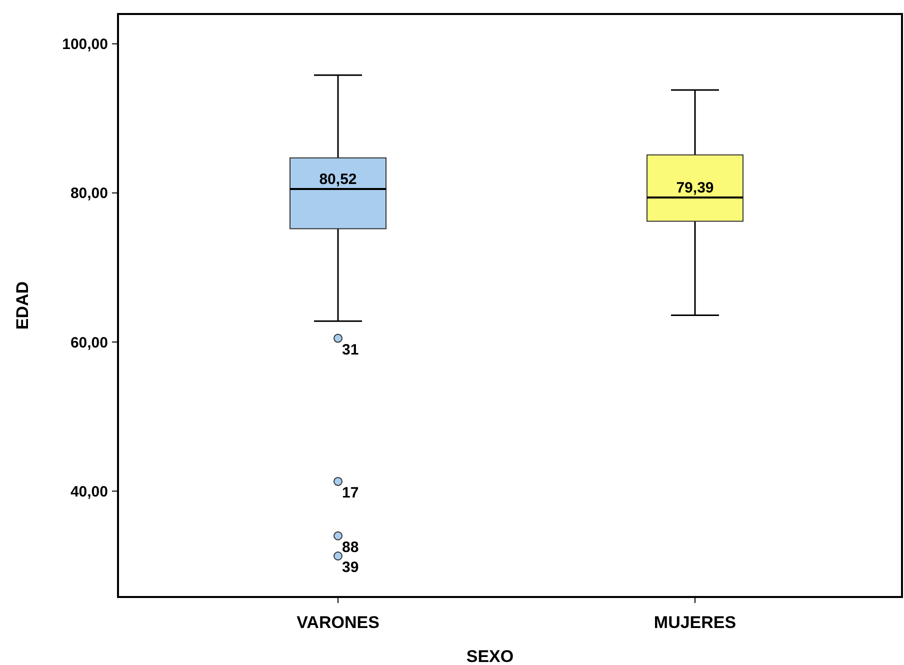 The height and width of the screenshot is (665, 904). Describe the element at coordinates (350, 349) in the screenshot. I see `annotation: 31` at that location.